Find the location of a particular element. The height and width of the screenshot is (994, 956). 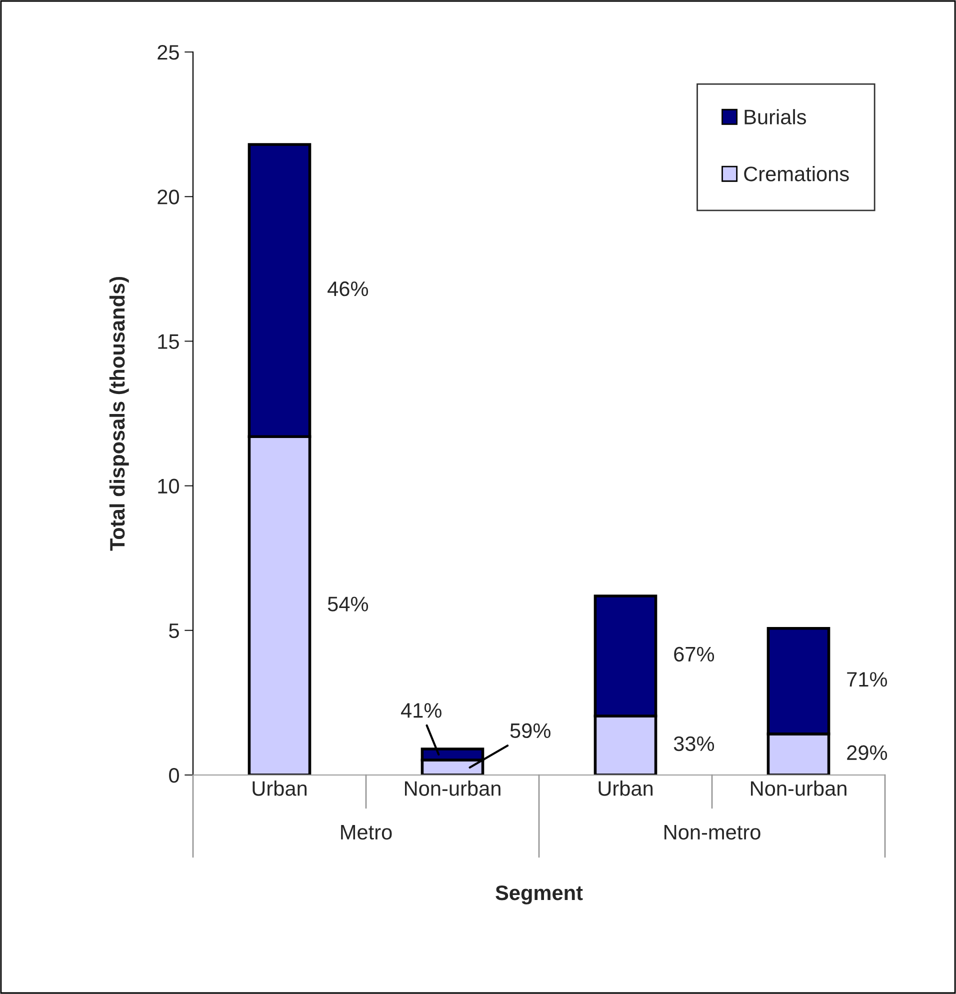

annotation: 41% is located at coordinates (421, 710).